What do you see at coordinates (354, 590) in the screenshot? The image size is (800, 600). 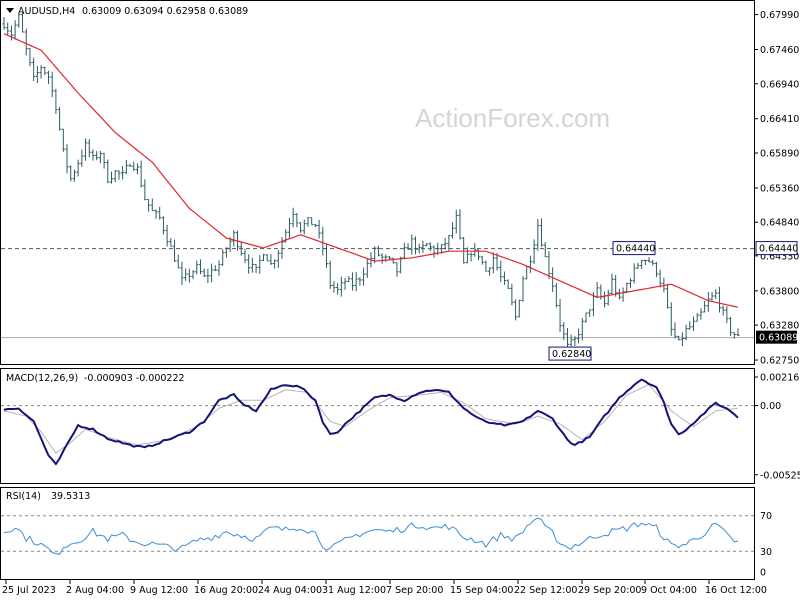 I see `x-tick-label: 31 Aug 12:00` at bounding box center [354, 590].